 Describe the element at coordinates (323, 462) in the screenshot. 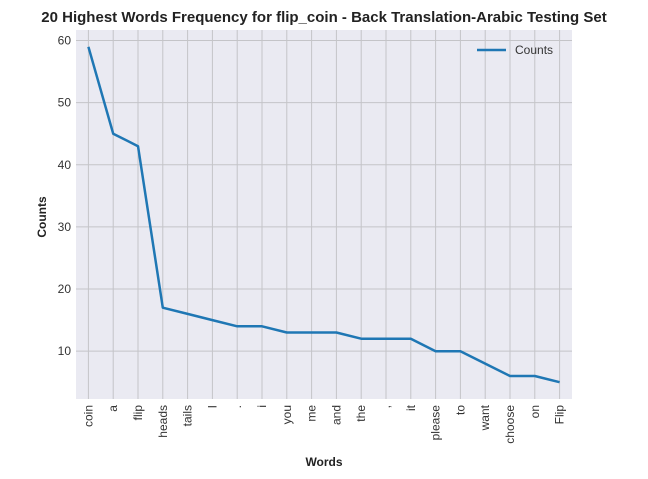

I see `x-axis-label: Words` at that location.